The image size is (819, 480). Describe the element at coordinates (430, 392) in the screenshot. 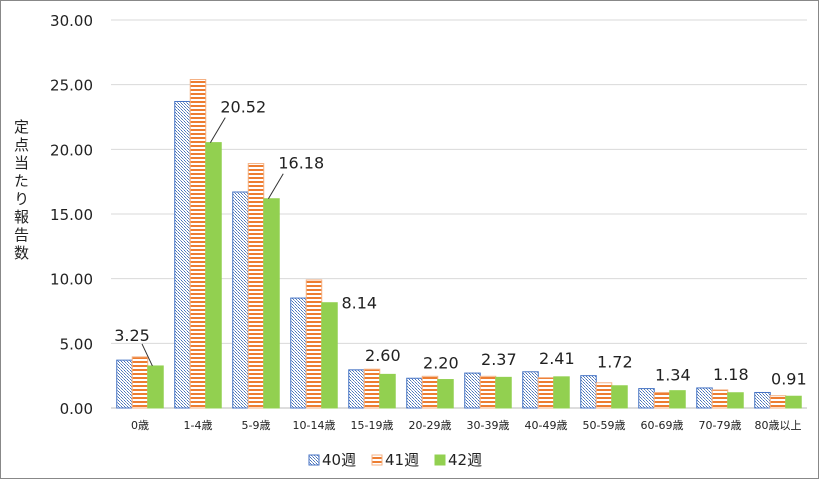

I see `bar-41週-20-29歳` at that location.